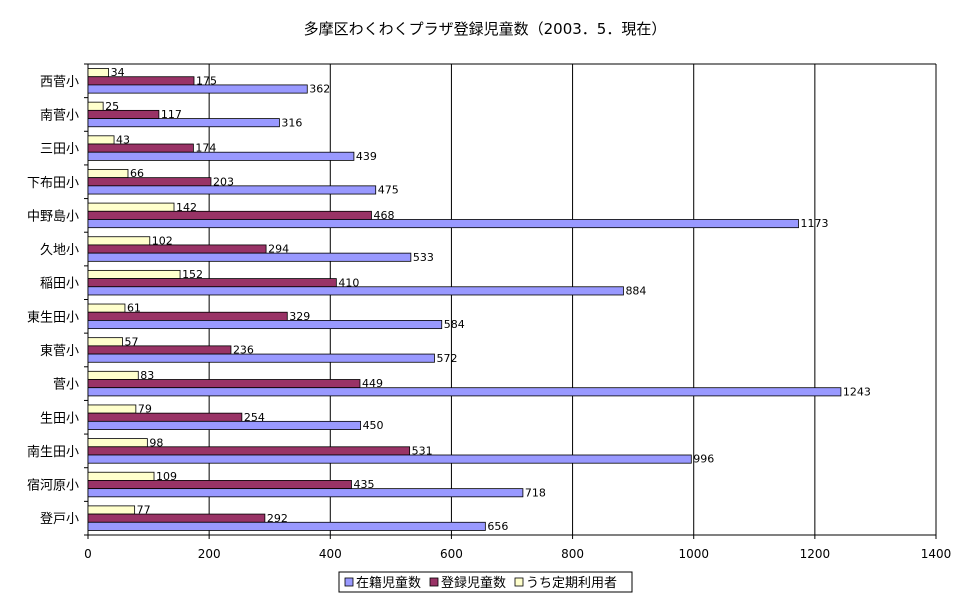 This screenshot has height=603, width=970. Describe the element at coordinates (446, 358) in the screenshot. I see `data-label: 572` at that location.